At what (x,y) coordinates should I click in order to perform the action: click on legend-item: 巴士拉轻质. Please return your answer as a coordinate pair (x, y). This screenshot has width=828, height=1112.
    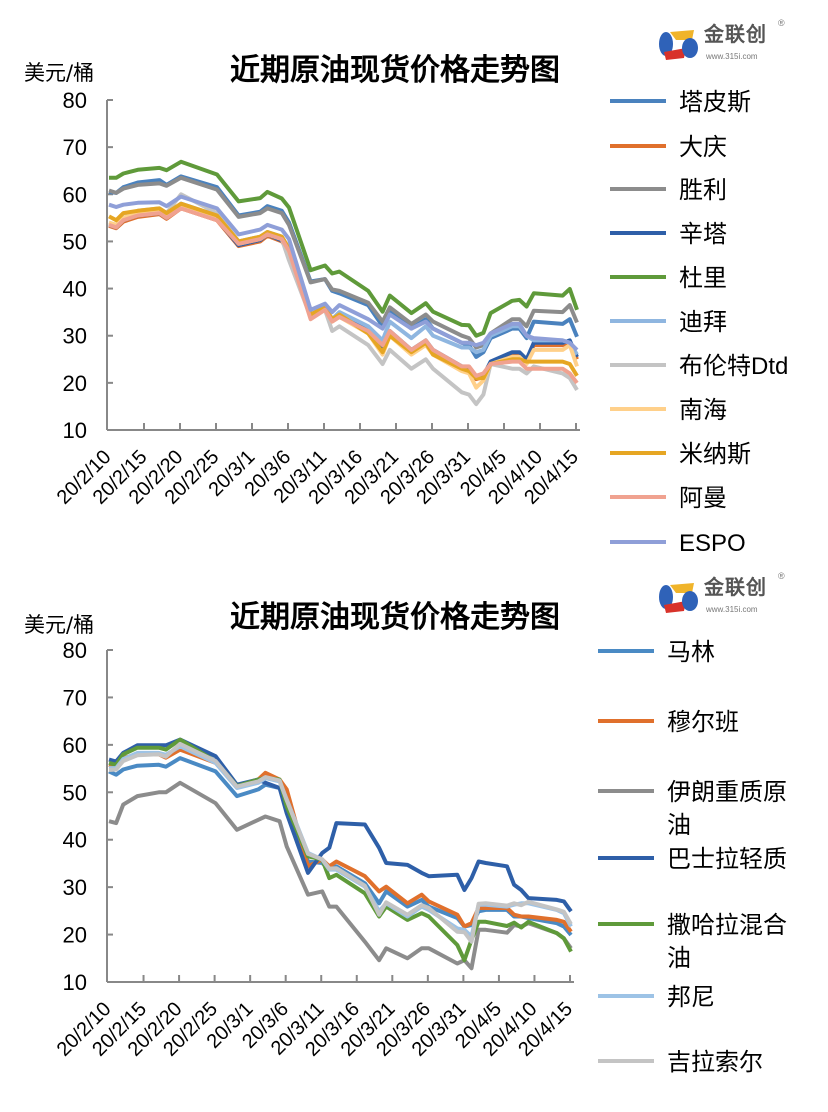
    Looking at the image, I should click on (696, 859).